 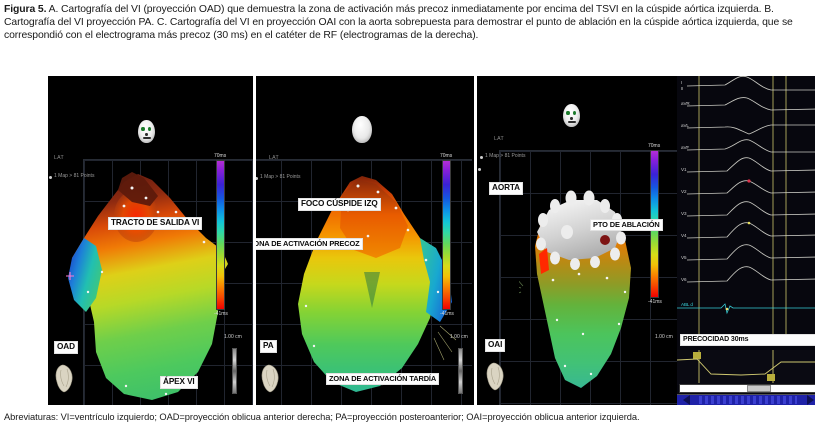 What do you see at coordinates (684, 169) in the screenshot?
I see `ecg-lead-label-5: V1` at bounding box center [684, 169].